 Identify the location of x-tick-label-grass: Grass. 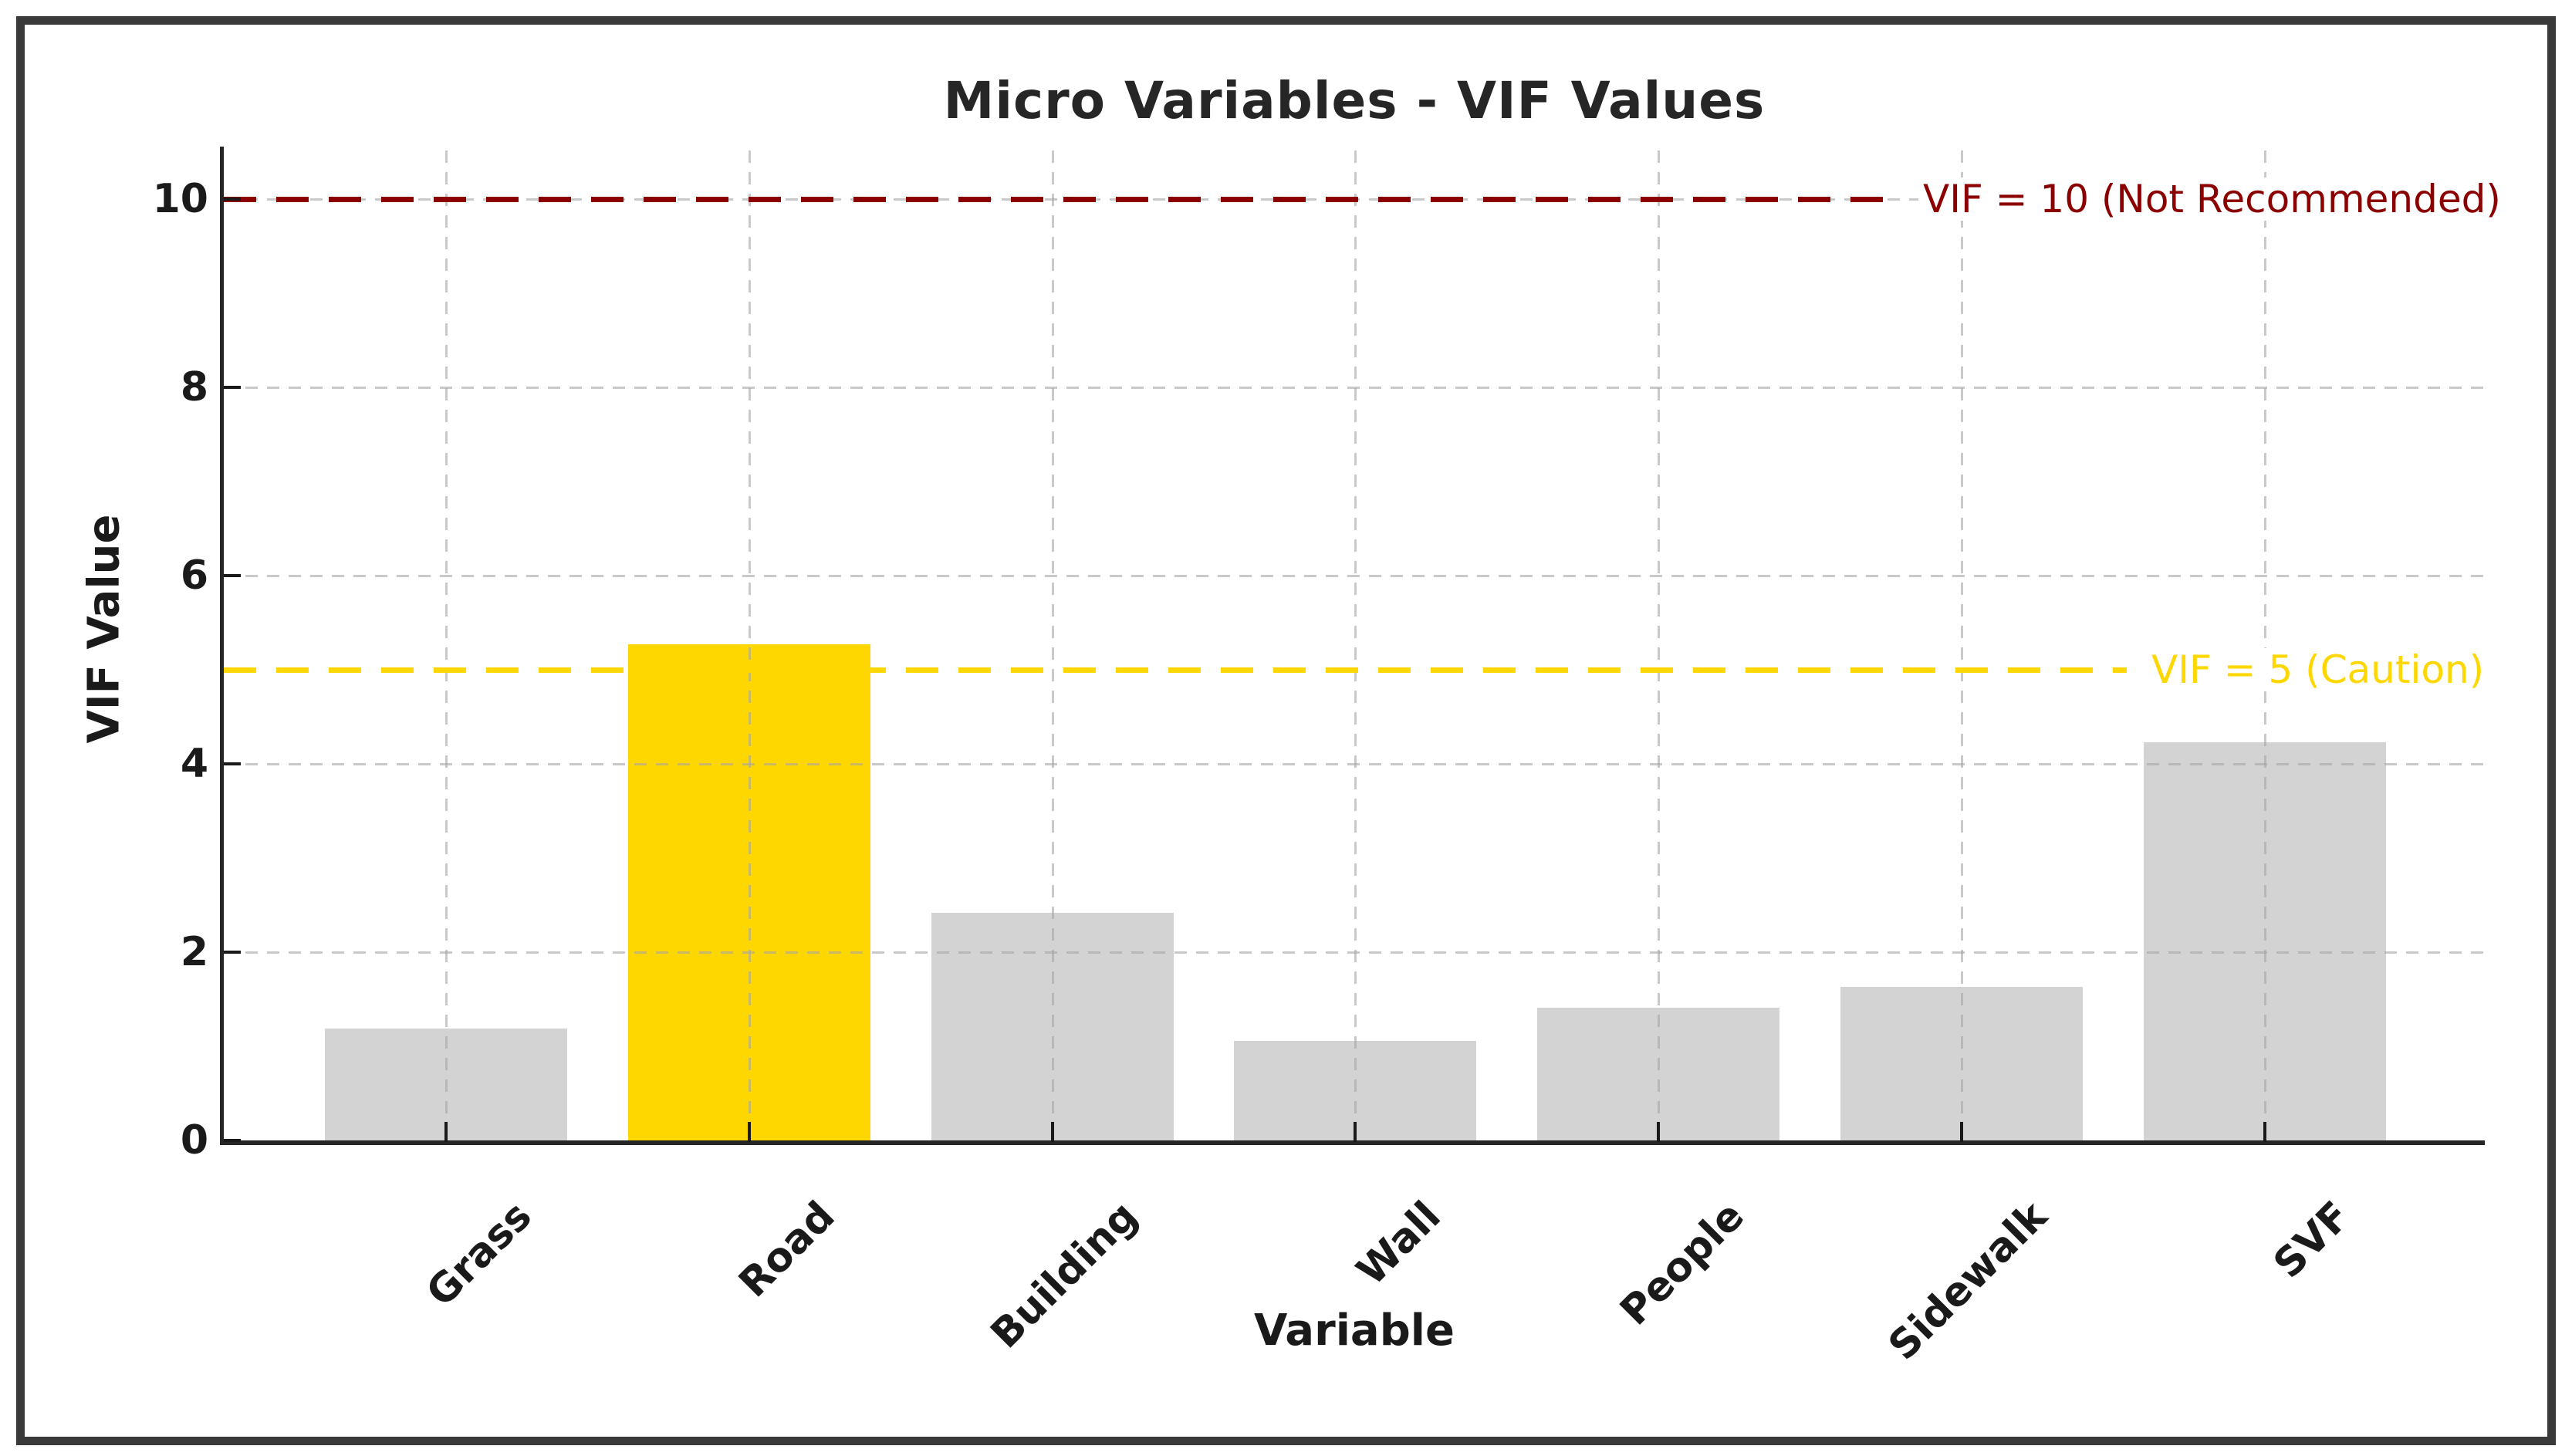
(479, 1254).